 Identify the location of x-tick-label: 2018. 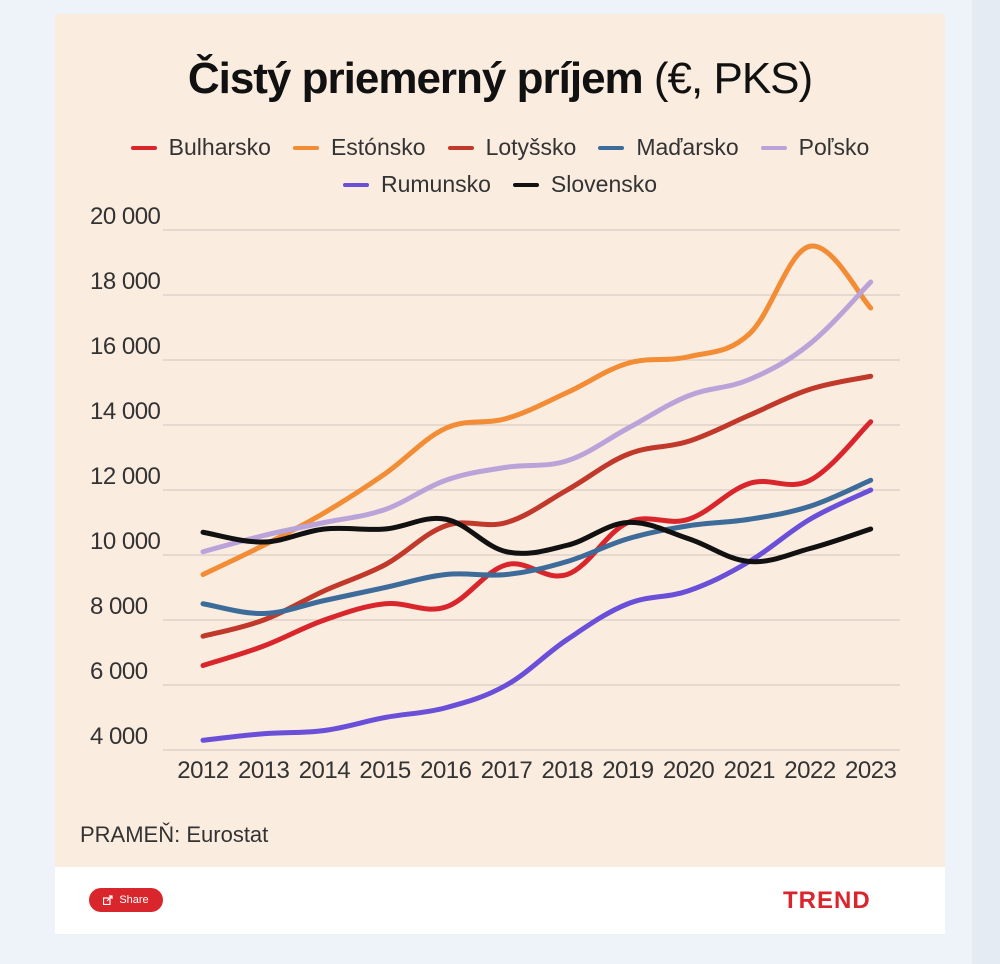
(568, 770).